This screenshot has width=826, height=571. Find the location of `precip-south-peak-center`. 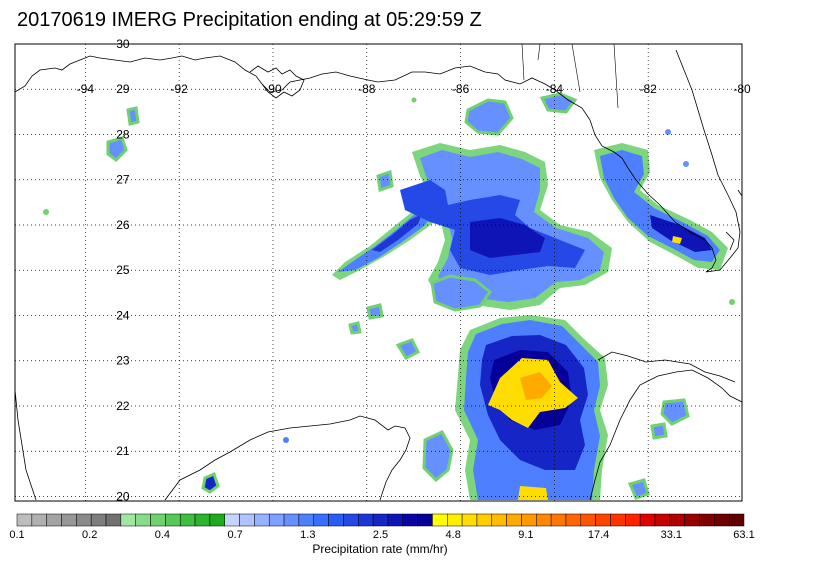

precip-south-peak-center is located at coordinates (536, 386).